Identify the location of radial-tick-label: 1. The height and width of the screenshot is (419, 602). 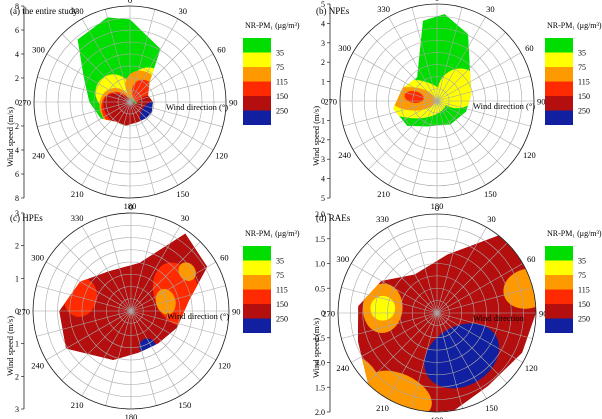
(323, 120).